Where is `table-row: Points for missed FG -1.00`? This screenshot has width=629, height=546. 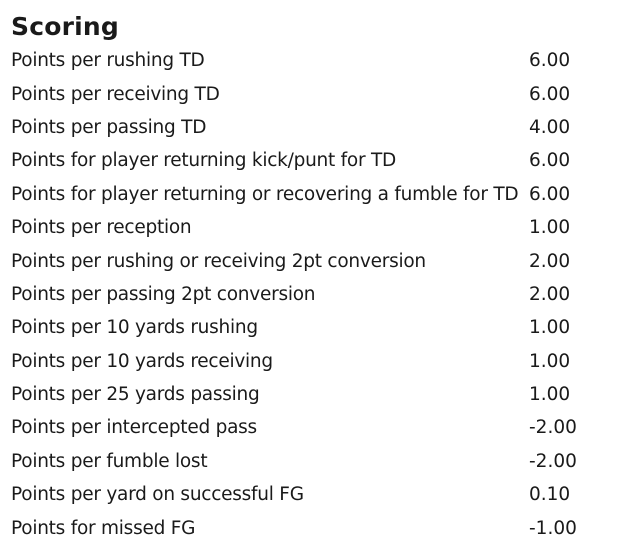 table-row: Points for missed FG -1.00 is located at coordinates (320, 527).